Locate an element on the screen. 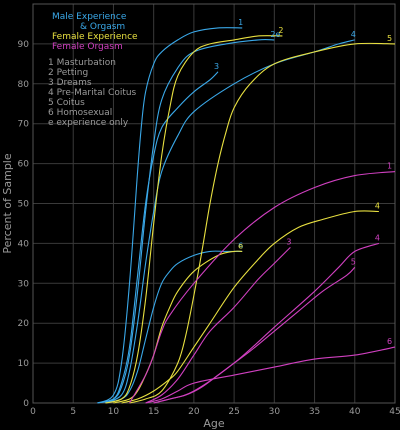 The height and width of the screenshot is (430, 400). series-line-female-e is located at coordinates (178, 327).